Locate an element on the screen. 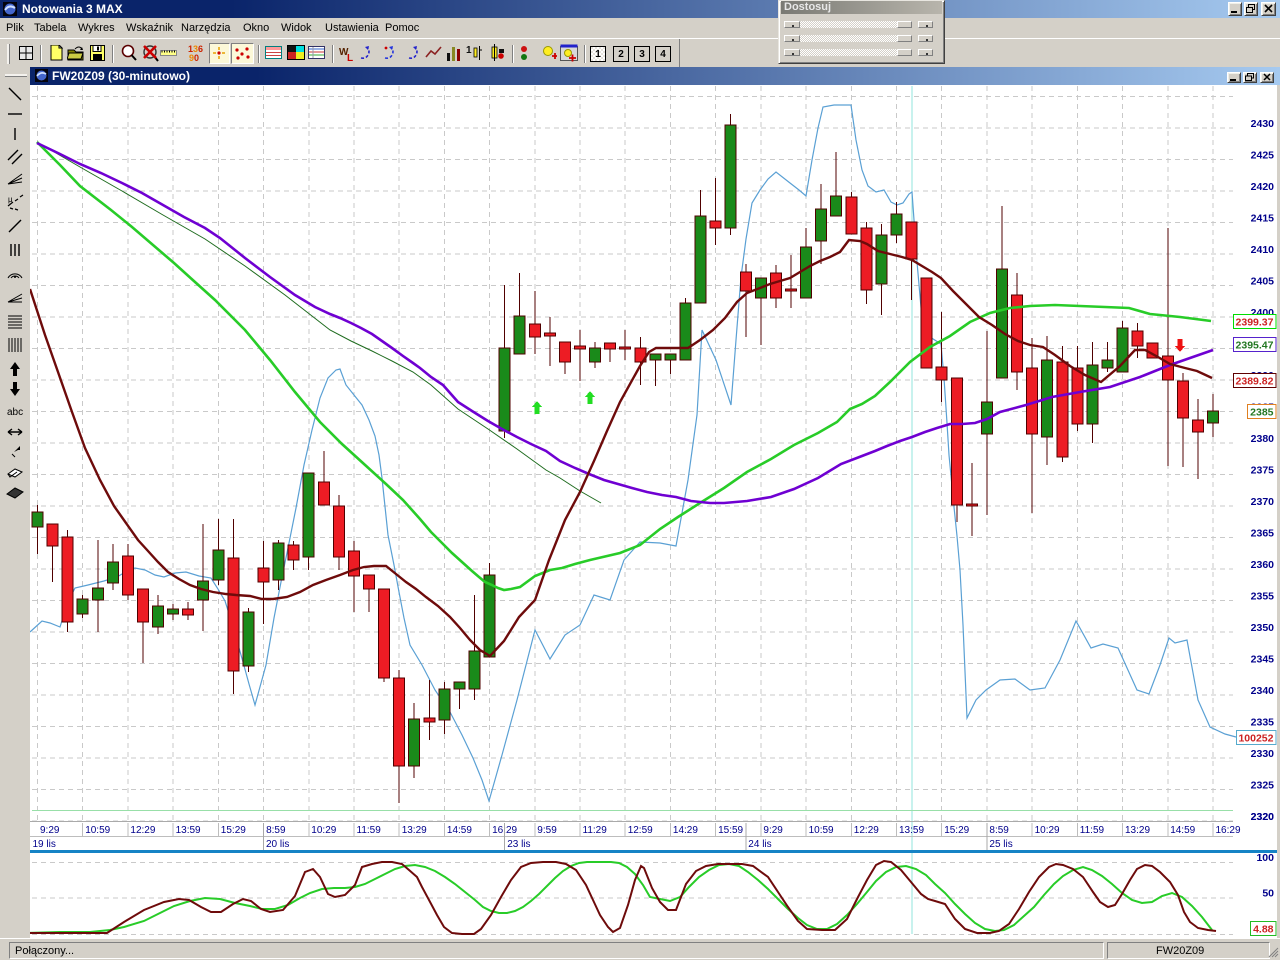 Image resolution: width=1280 pixels, height=960 pixels. svg-text: 2395.47 is located at coordinates (1255, 345).